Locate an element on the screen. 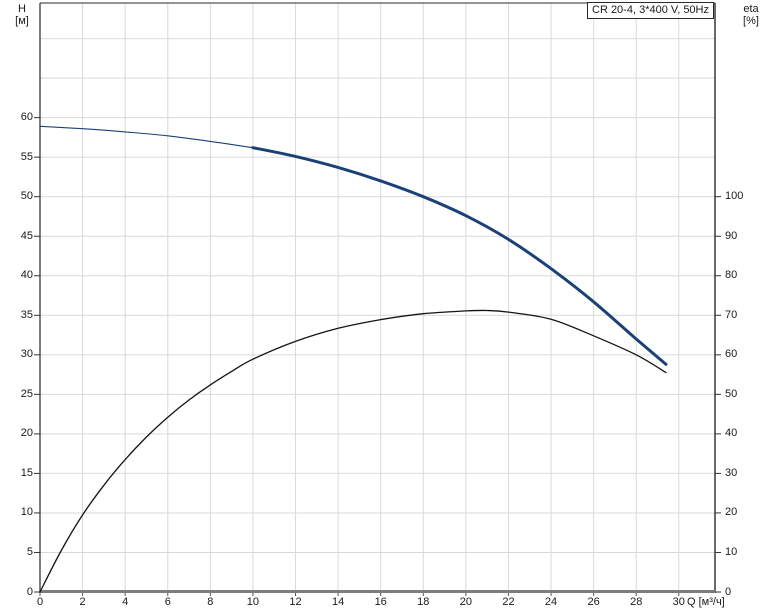  right-axis-symbol: eta is located at coordinates (751, 9).